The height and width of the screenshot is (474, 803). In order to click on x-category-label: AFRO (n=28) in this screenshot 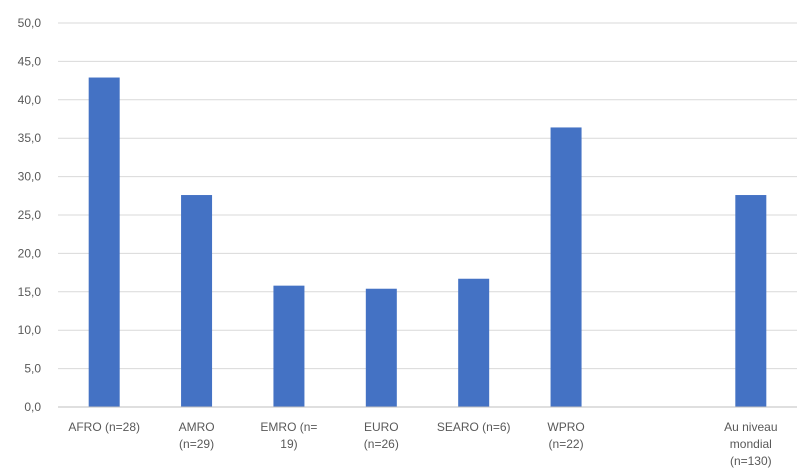, I will do `click(104, 427)`.